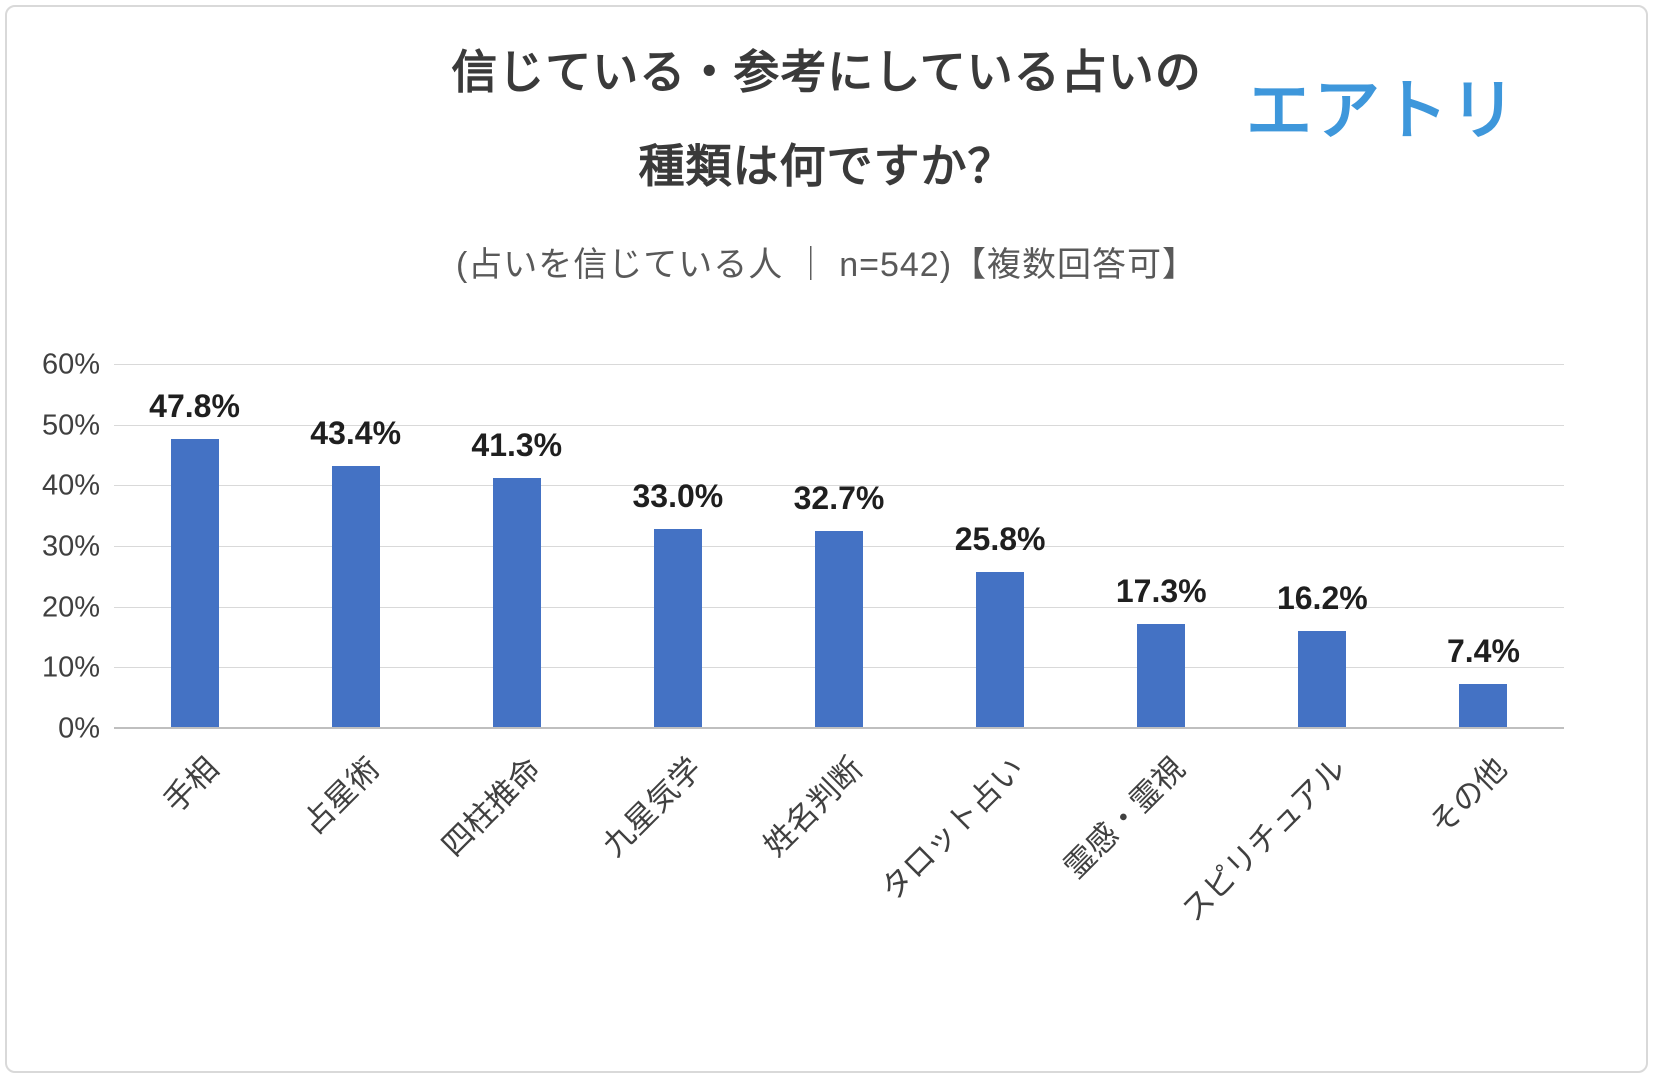  I want to click on bar-value-label: 43.4%, so click(356, 432).